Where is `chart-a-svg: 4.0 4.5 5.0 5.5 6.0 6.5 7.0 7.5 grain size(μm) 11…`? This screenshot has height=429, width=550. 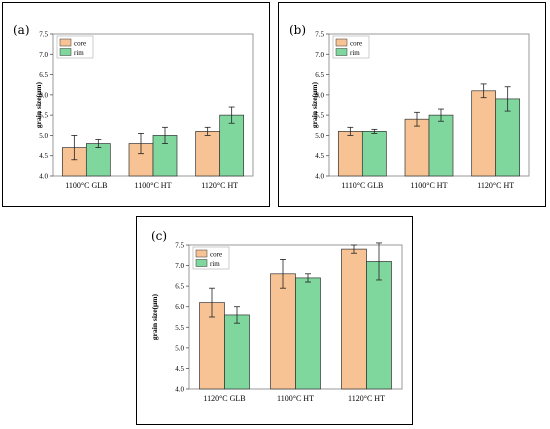 chart-a-svg: 4.0 4.5 5.0 5.5 6.0 6.5 7.0 7.5 grain size(μm) 11… is located at coordinates (144, 110).